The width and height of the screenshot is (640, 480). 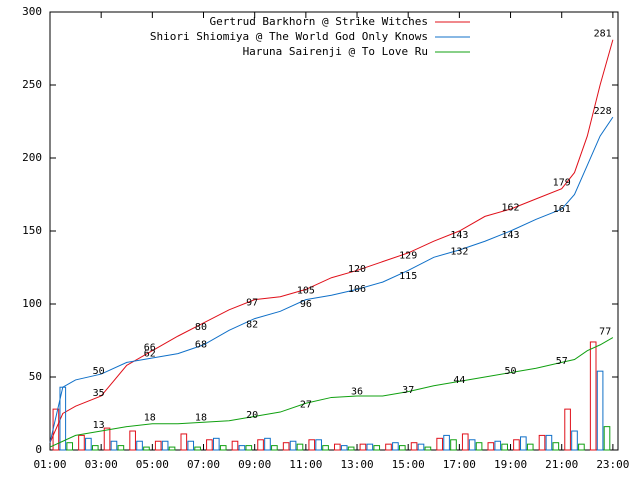 I want to click on y-tick-label: 0, so click(x=38, y=449).